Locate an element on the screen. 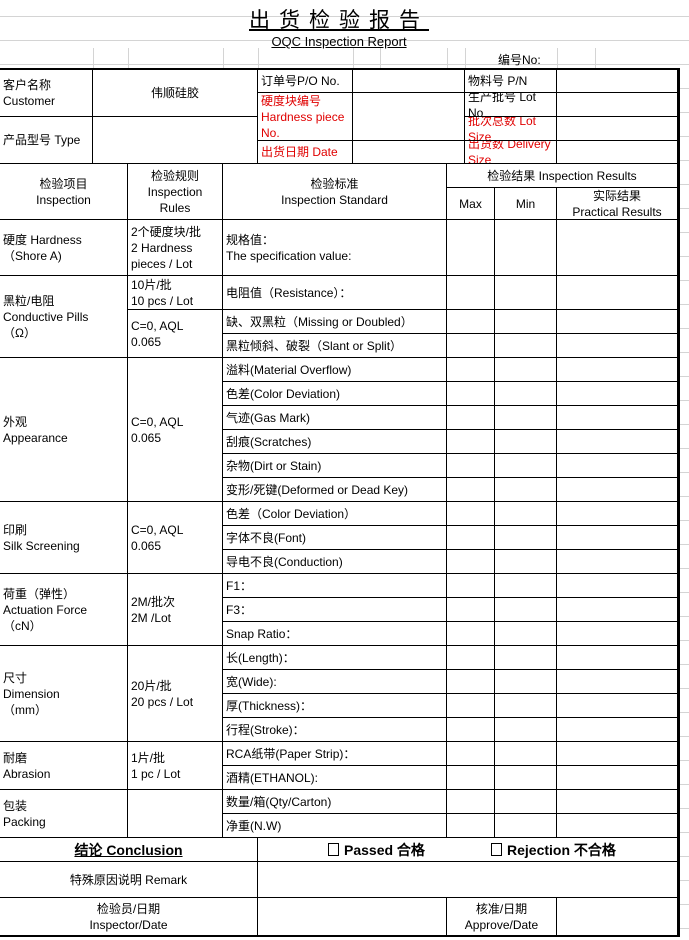 The image size is (689, 940). approve-value is located at coordinates (617, 917).